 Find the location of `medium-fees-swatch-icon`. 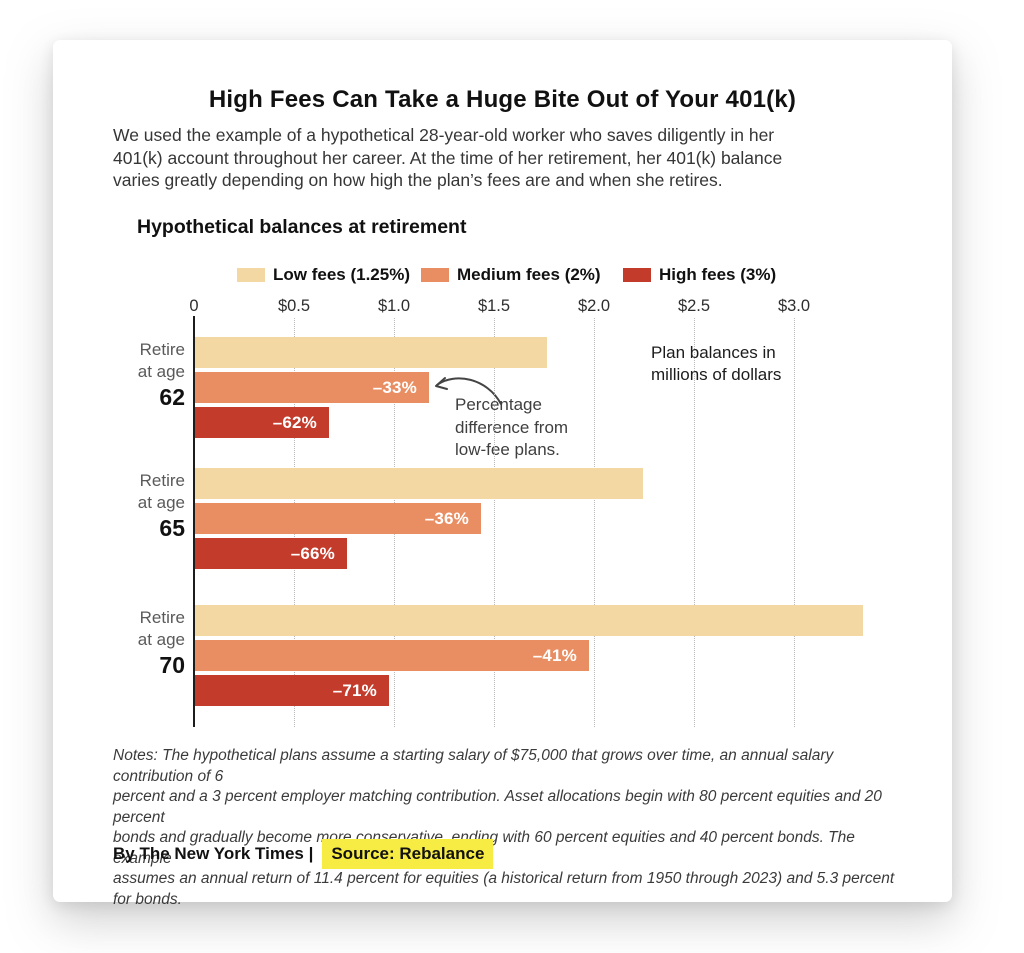

medium-fees-swatch-icon is located at coordinates (435, 275).